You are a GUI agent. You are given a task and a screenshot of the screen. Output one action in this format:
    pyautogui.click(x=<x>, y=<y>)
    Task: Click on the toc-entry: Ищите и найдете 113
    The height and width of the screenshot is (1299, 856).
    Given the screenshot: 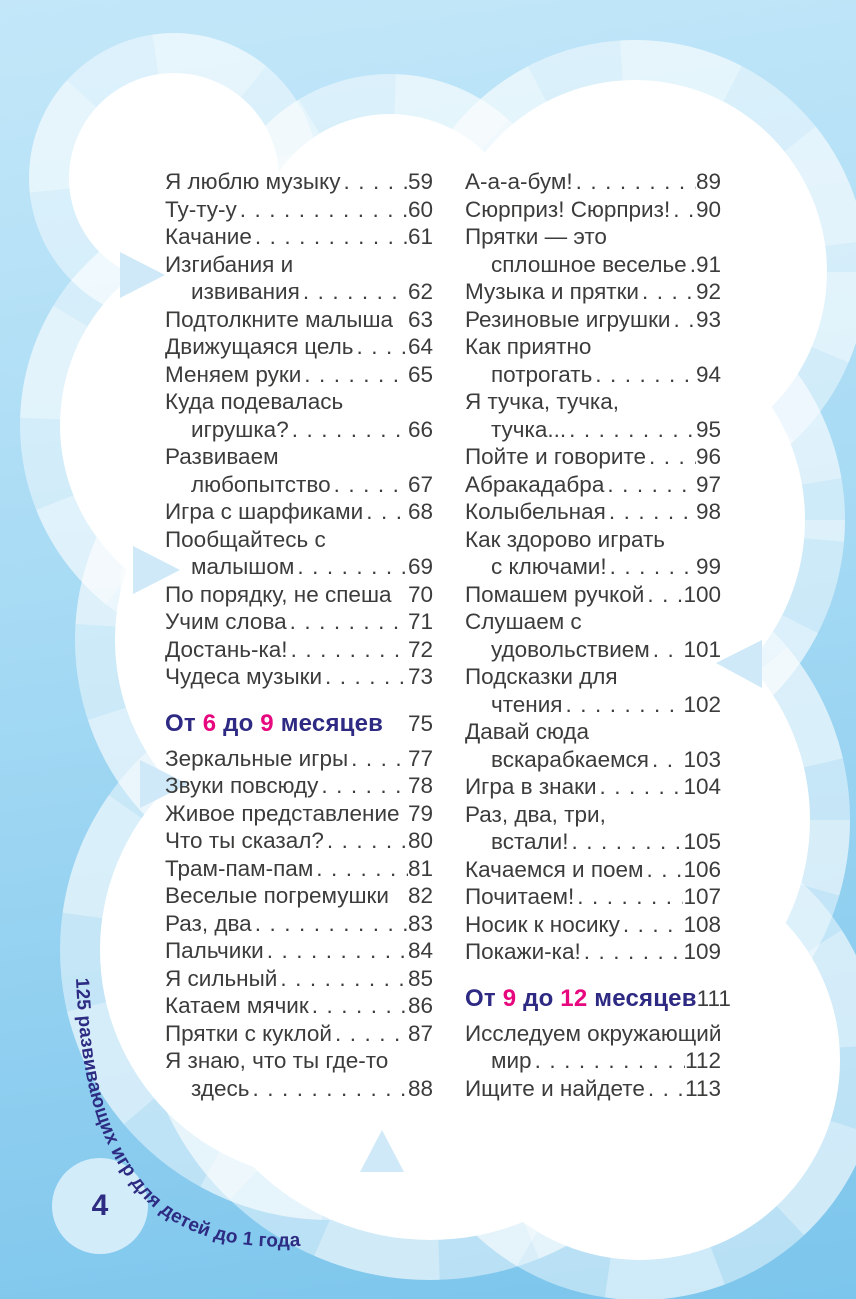 What is the action you would take?
    pyautogui.click(x=593, y=1089)
    